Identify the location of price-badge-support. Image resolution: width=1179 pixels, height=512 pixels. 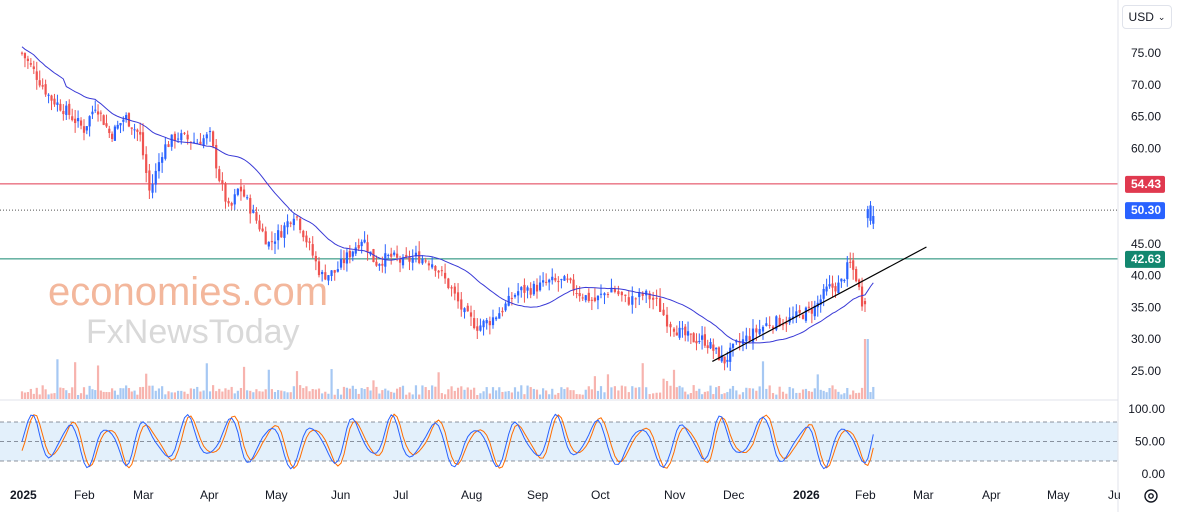
(1145, 259).